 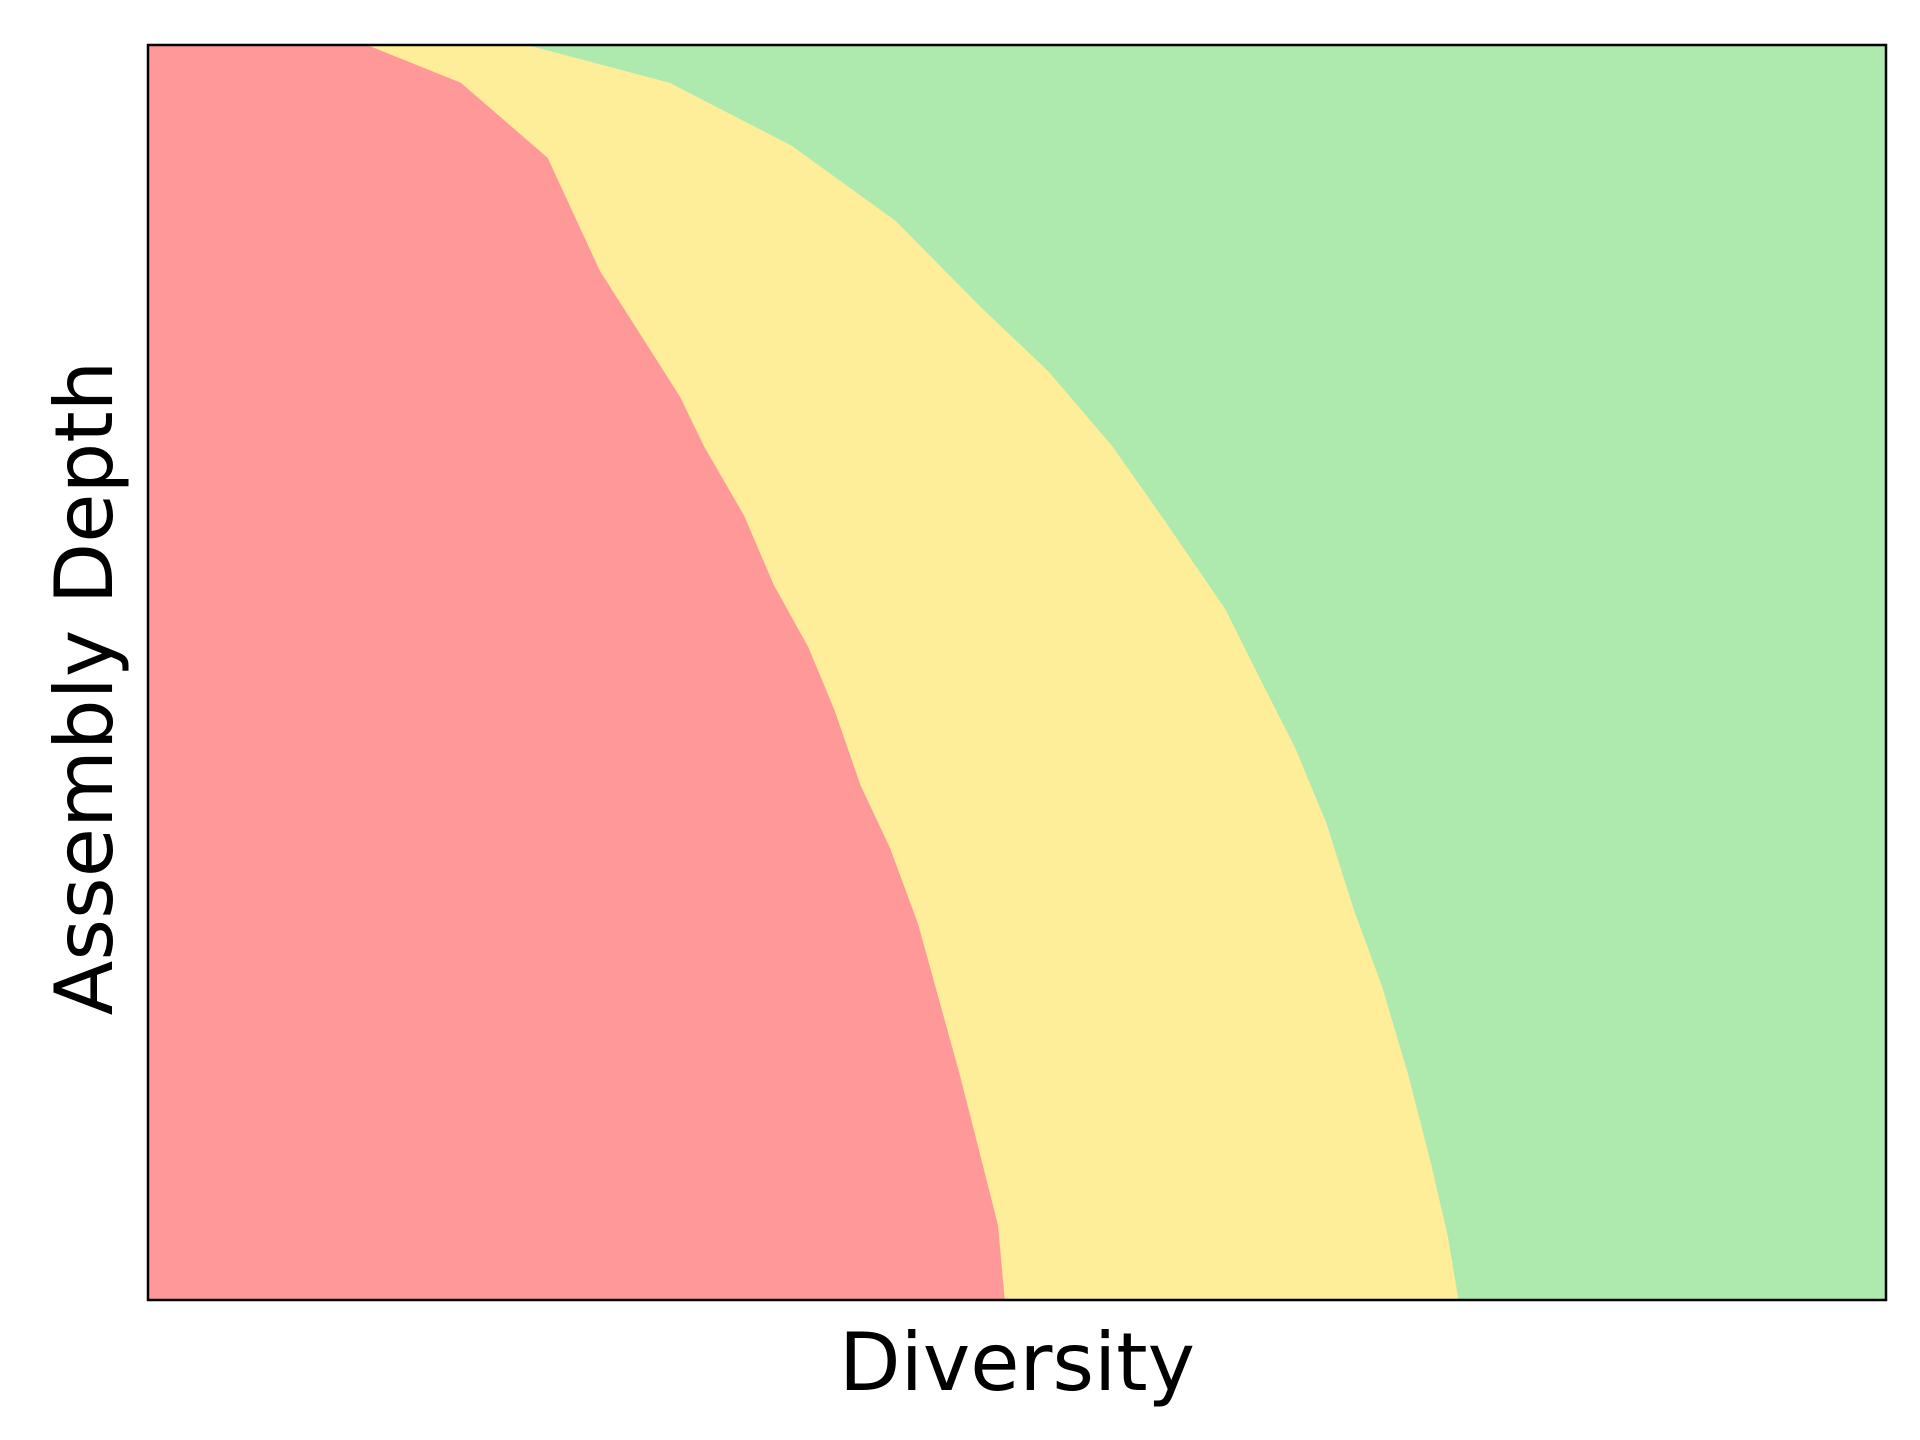 What do you see at coordinates (84, 688) in the screenshot?
I see `y-axis-label: Assembly Depth` at bounding box center [84, 688].